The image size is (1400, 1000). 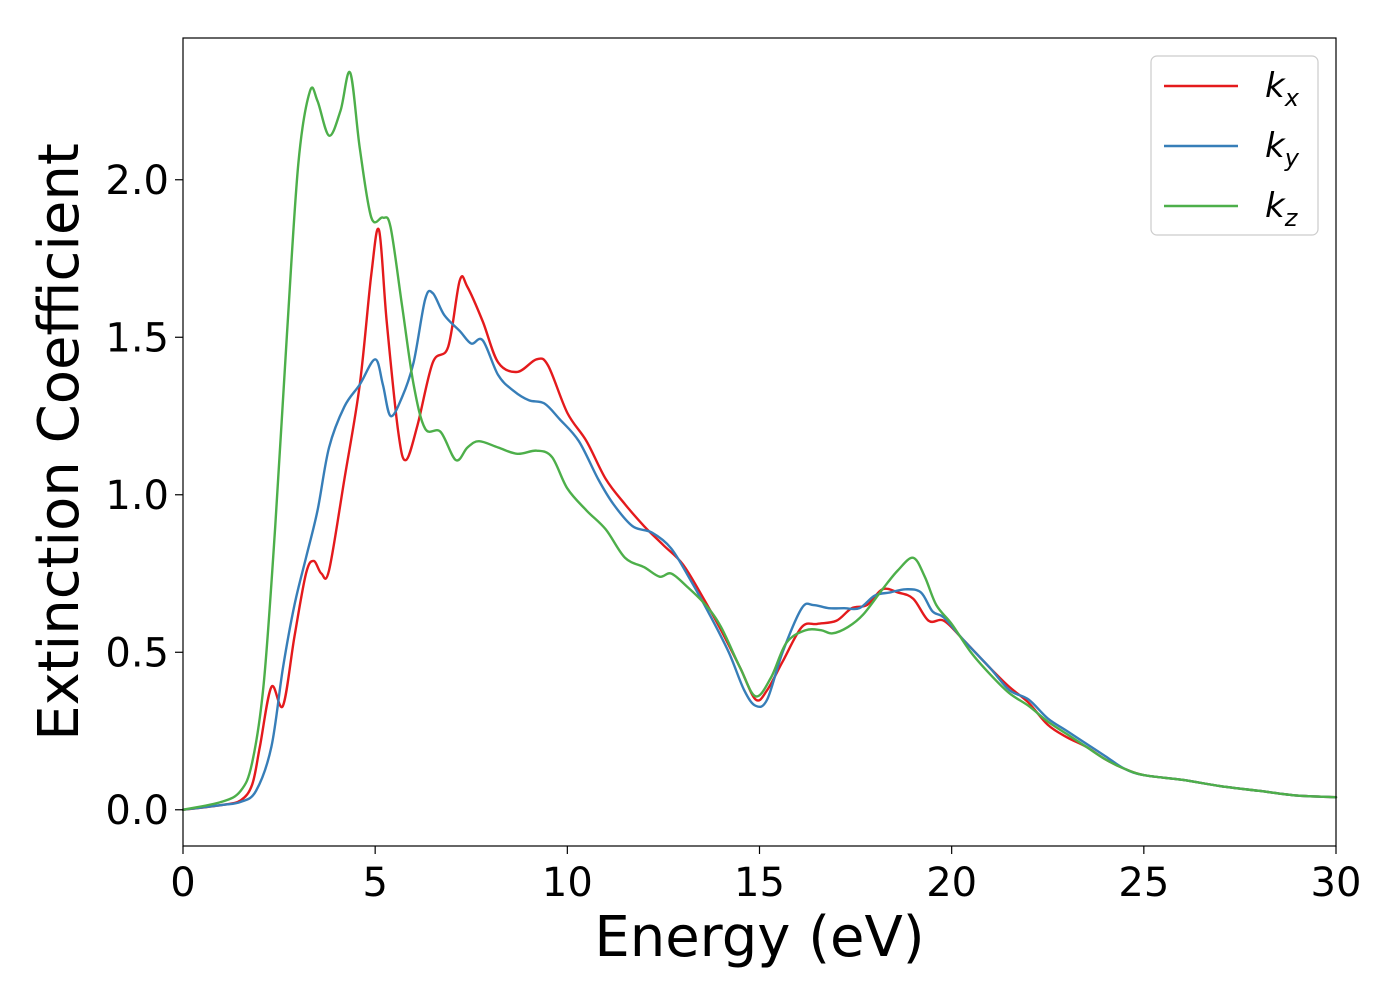 What do you see at coordinates (1282, 149) in the screenshot?
I see `legend-label-ky: ky` at bounding box center [1282, 149].